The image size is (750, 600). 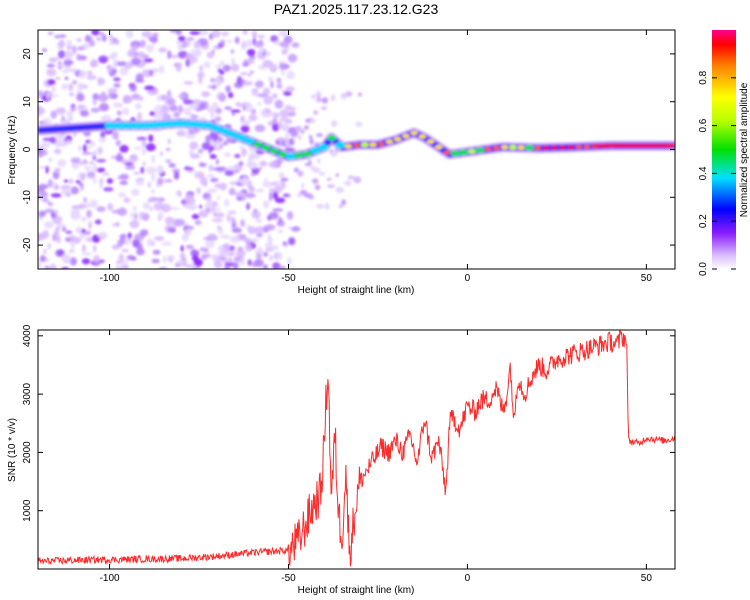 I want to click on snr-y-tick-label: 4000, so click(x=27, y=335).